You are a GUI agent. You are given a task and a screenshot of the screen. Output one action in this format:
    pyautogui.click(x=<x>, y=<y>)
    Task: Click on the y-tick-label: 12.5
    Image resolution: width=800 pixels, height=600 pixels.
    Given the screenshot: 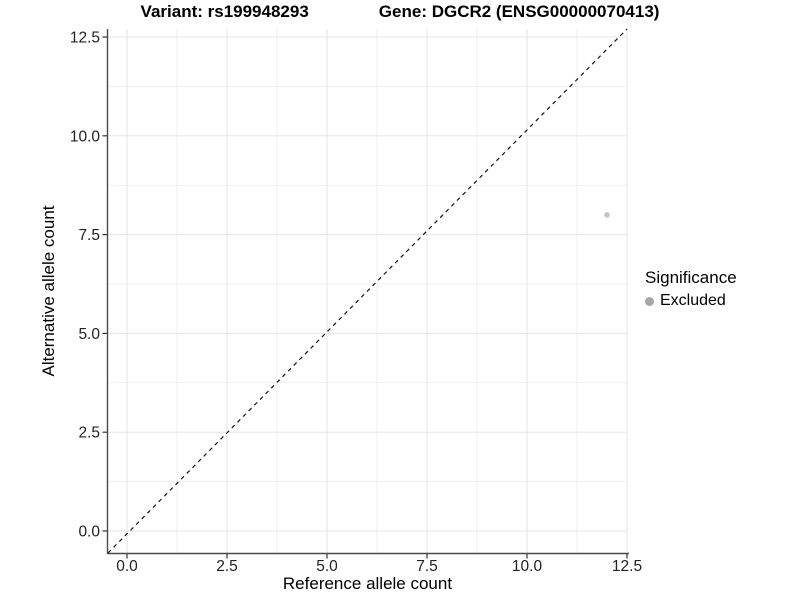 What is the action you would take?
    pyautogui.click(x=85, y=38)
    